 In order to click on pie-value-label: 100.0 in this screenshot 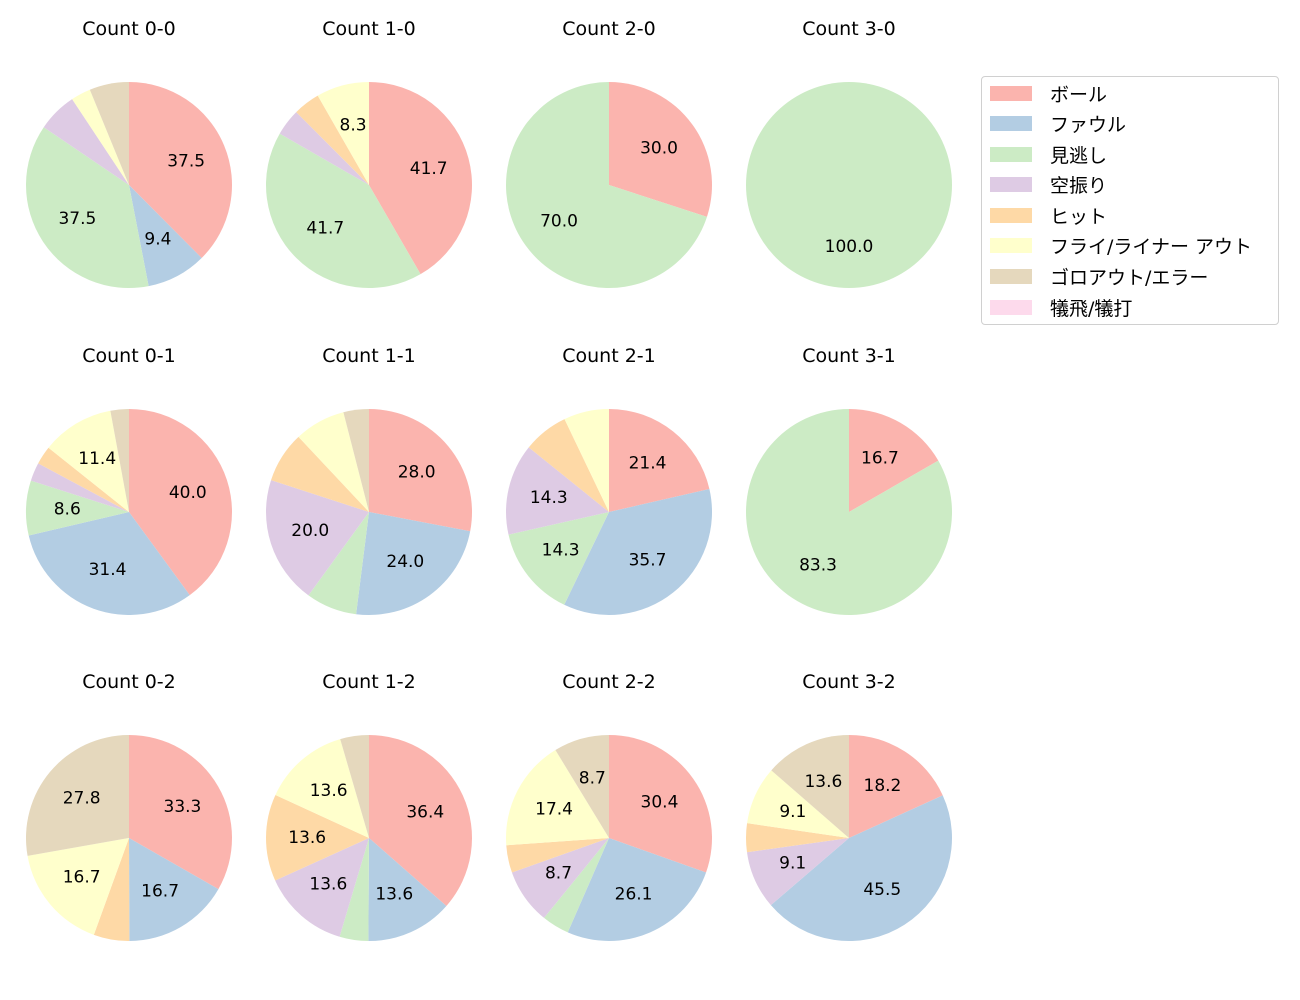, I will do `click(849, 247)`.